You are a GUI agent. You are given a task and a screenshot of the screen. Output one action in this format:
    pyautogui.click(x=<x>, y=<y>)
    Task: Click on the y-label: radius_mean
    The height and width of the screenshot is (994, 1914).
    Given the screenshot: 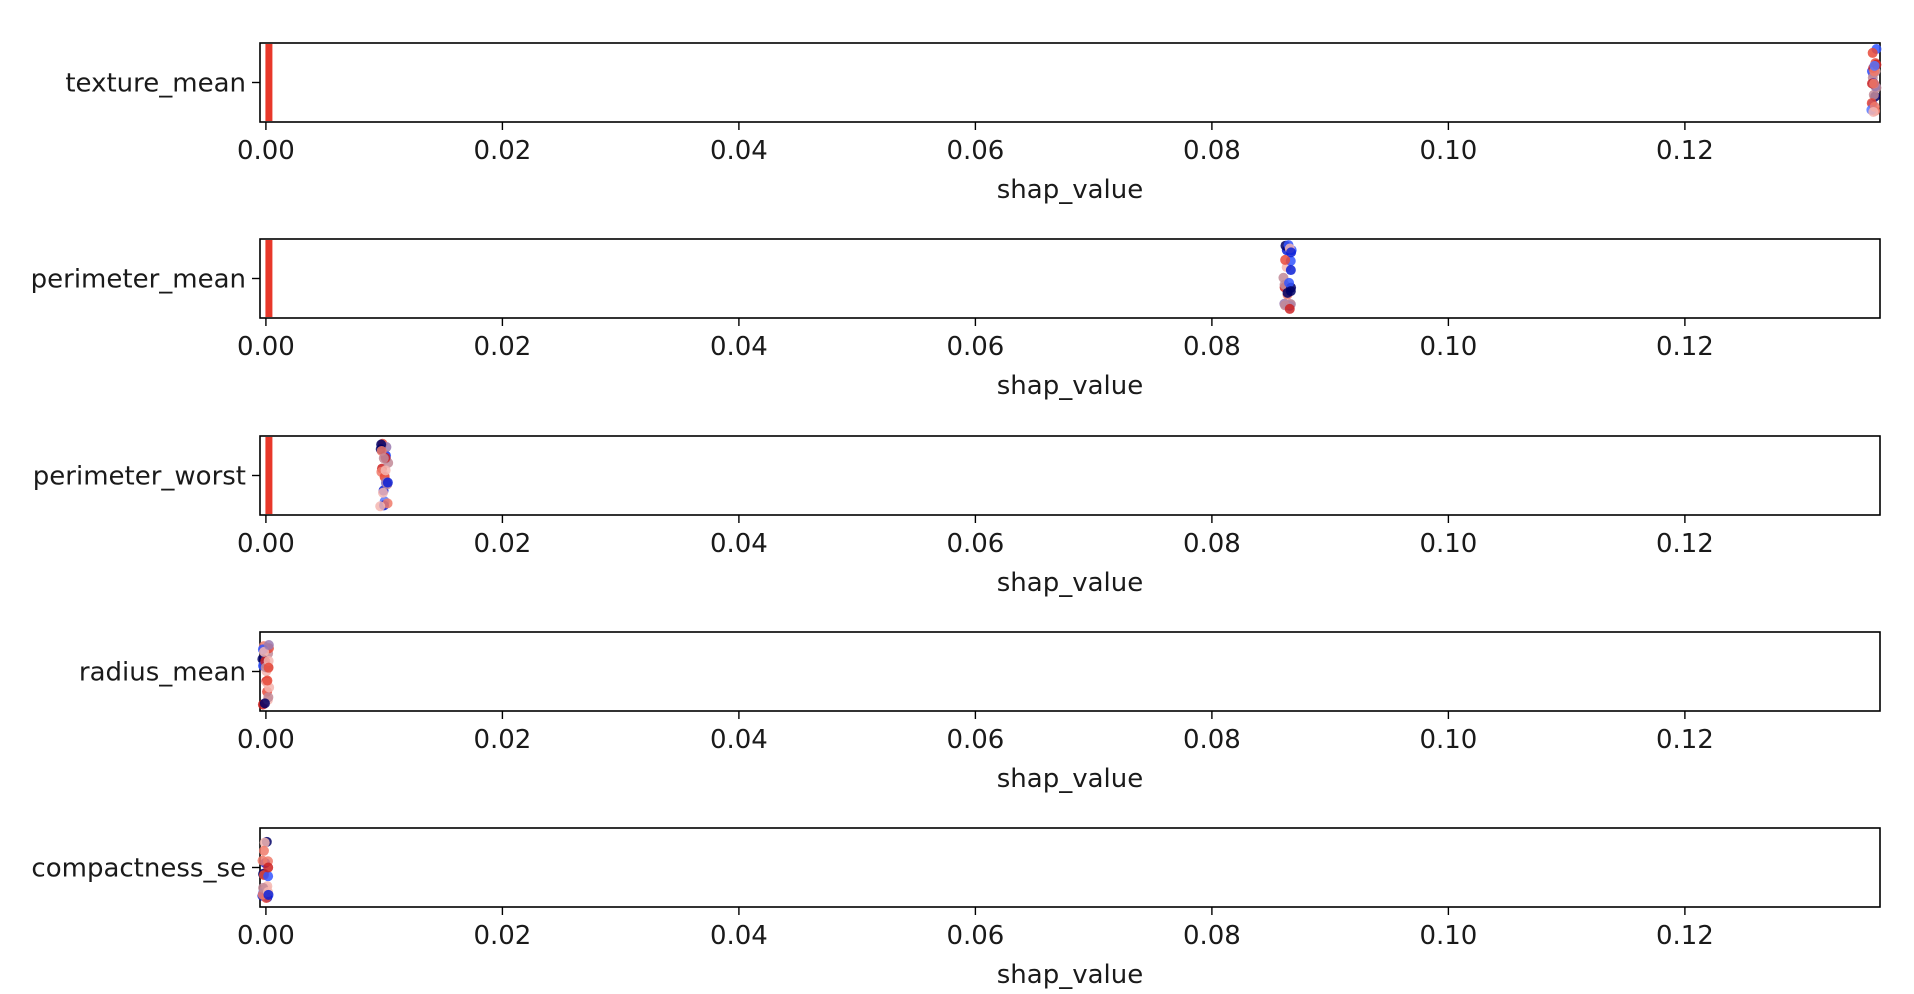 What is the action you would take?
    pyautogui.click(x=162, y=673)
    